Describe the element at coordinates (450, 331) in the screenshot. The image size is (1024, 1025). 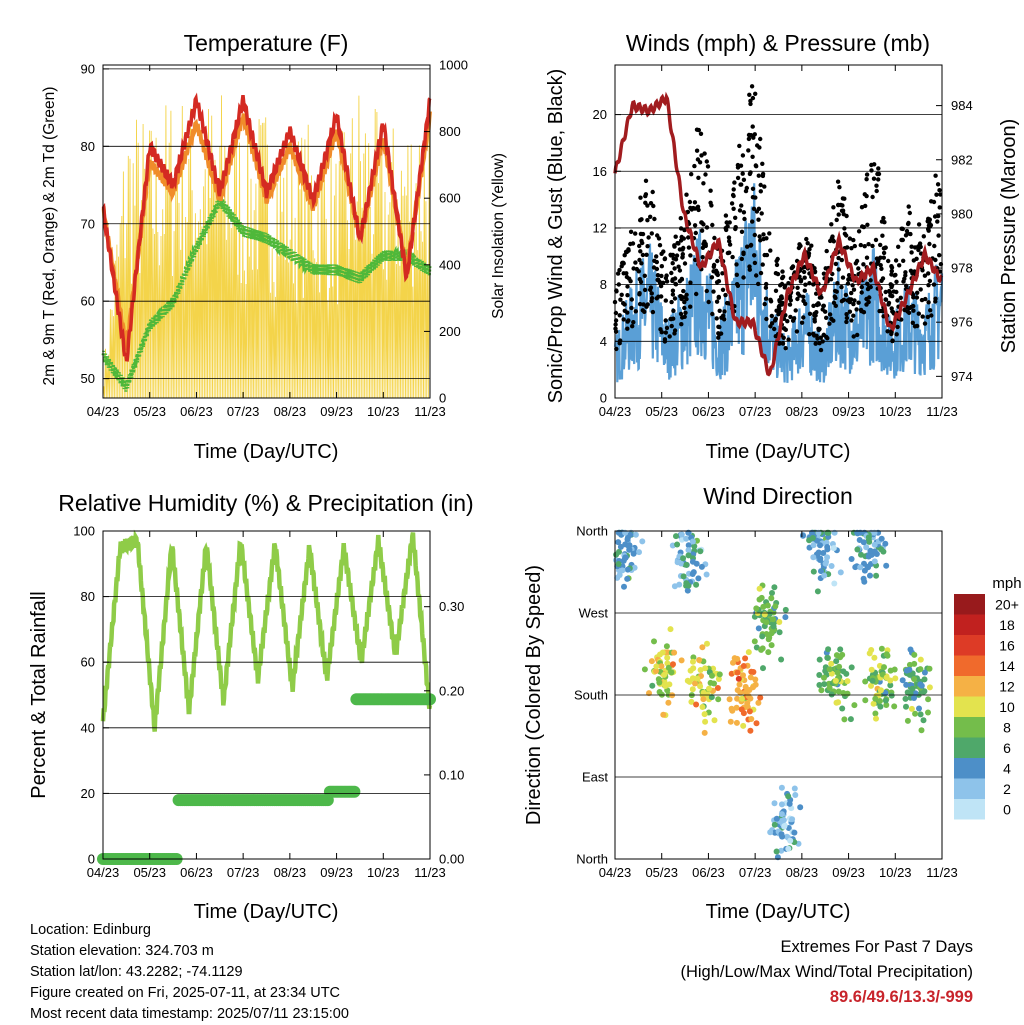
I see `temperature-ytick-label-right: 200` at that location.